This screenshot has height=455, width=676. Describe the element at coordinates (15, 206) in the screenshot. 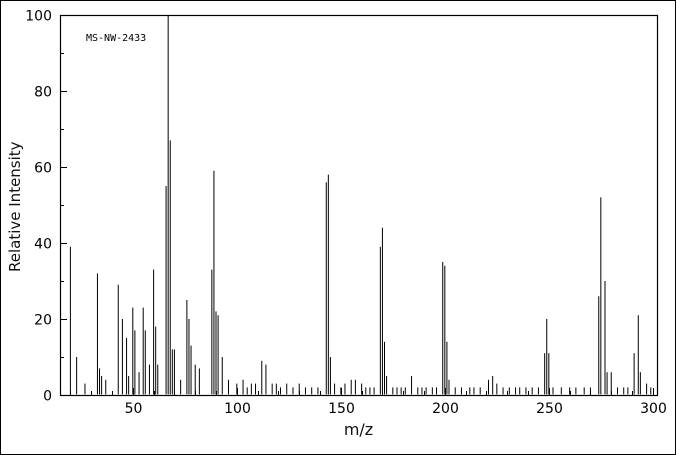

I see `y-axis-label: Relative Intensity` at that location.